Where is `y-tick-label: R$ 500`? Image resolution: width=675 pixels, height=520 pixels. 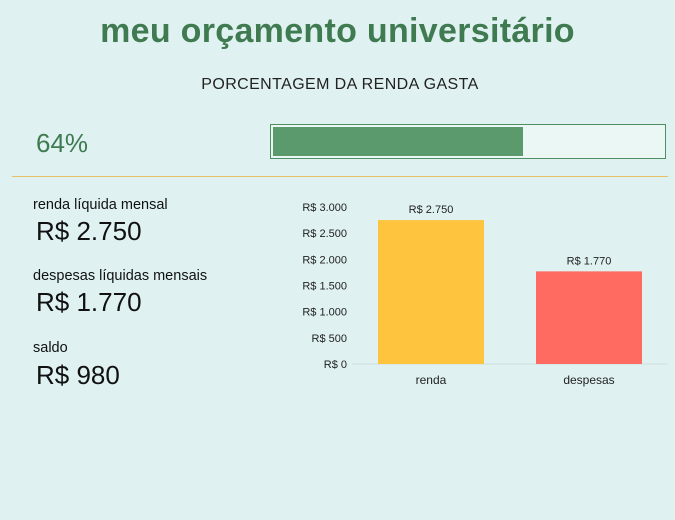 y-tick-label: R$ 500 is located at coordinates (329, 339).